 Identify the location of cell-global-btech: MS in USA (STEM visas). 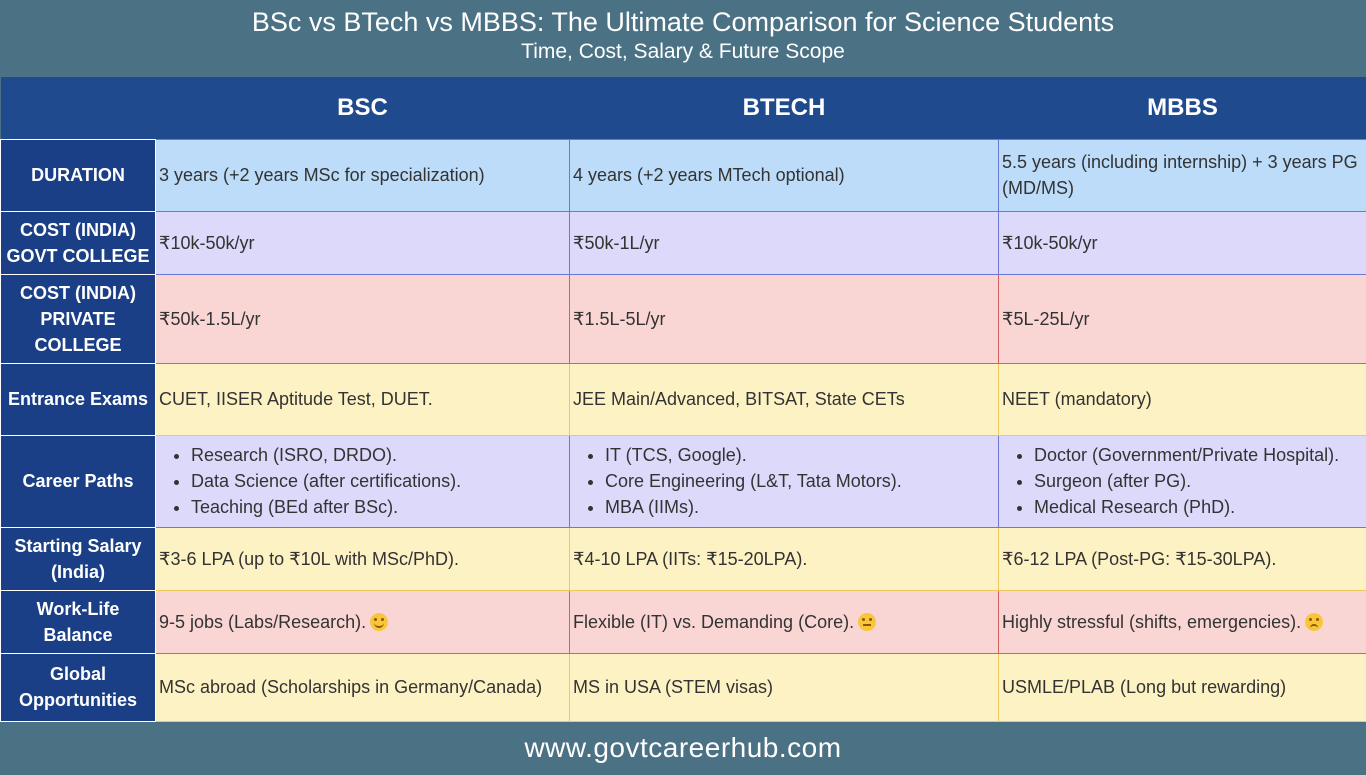
(784, 687).